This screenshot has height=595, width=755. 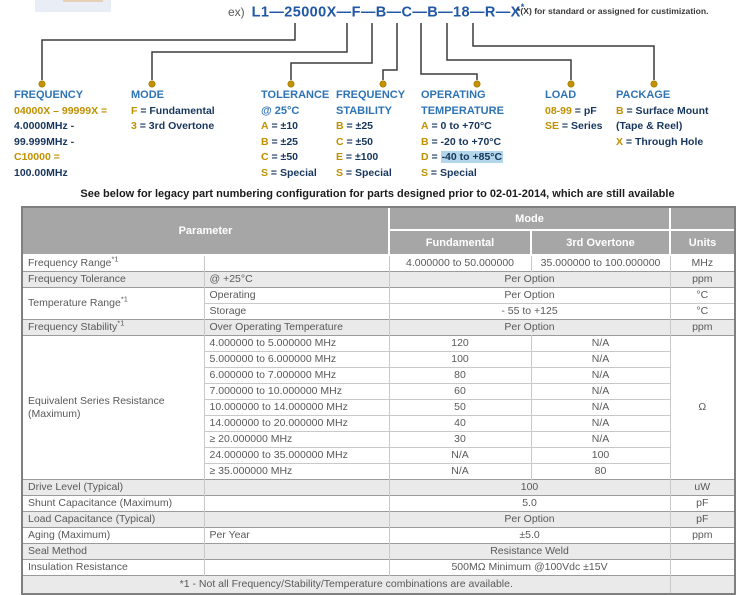 I want to click on callout-item: 4.0000MHz -, so click(x=44, y=126).